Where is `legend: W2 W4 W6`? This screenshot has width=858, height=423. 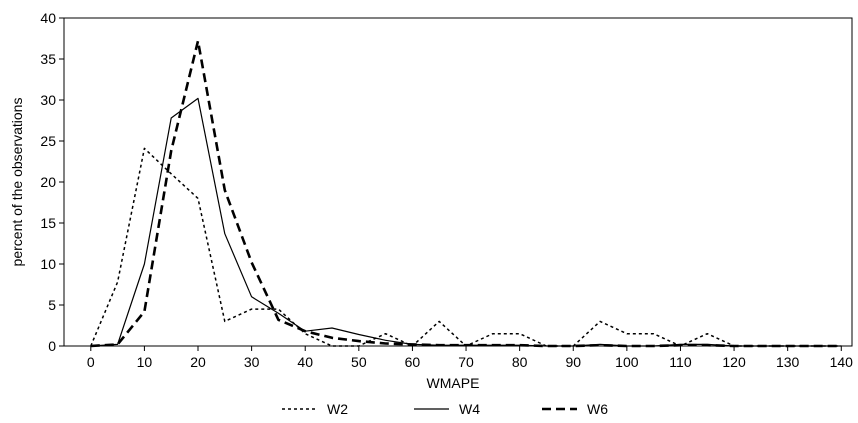
legend: W2 W4 W6 is located at coordinates (445, 409).